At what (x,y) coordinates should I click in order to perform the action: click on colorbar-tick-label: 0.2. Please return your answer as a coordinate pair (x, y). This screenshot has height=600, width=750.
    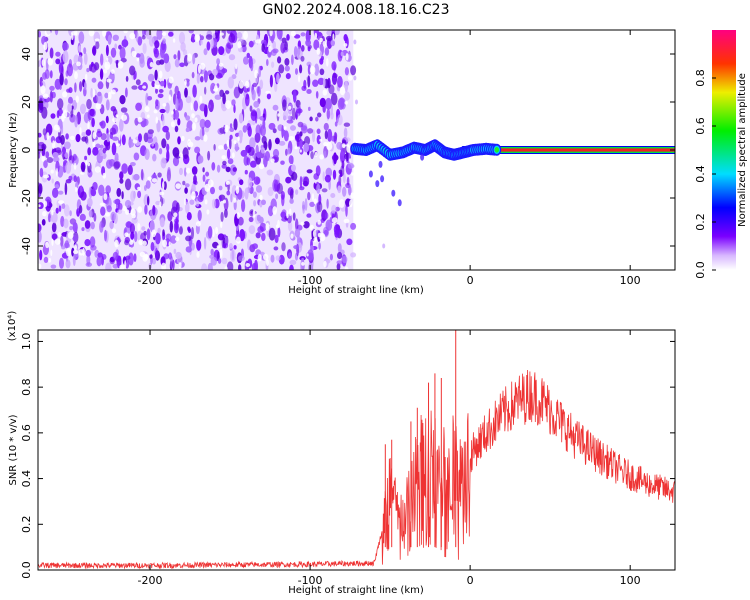
    Looking at the image, I should click on (700, 222).